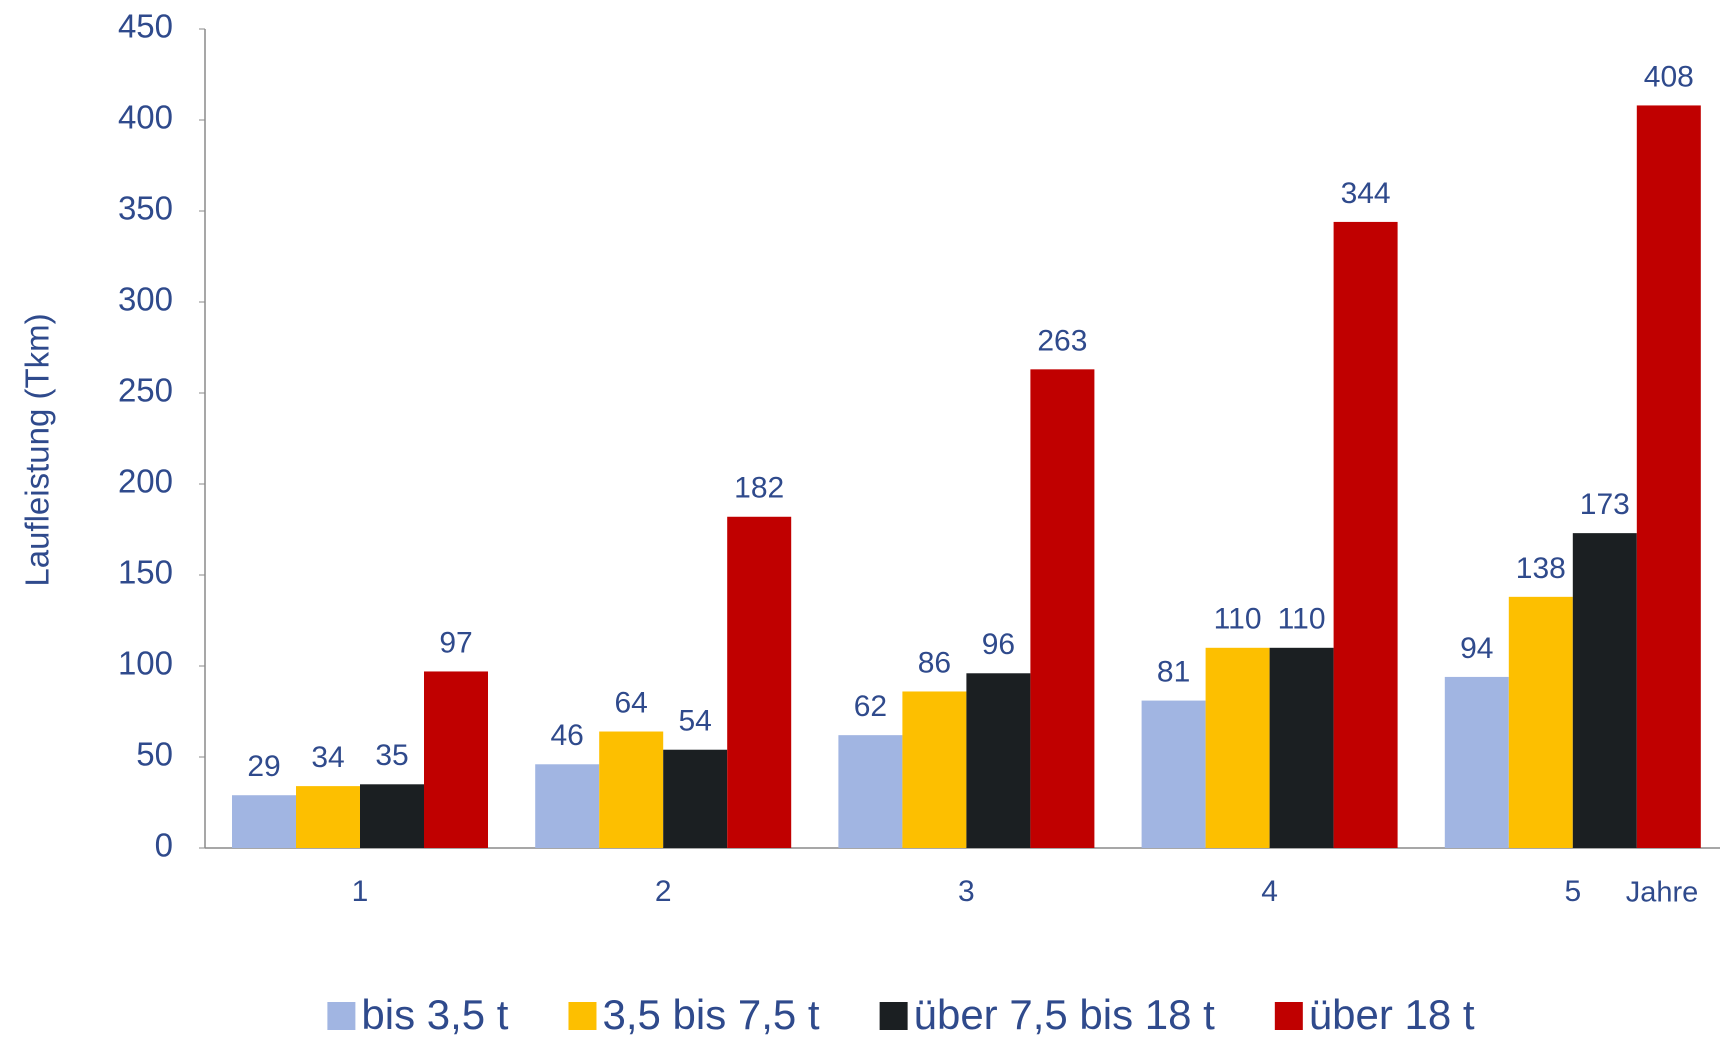 This screenshot has width=1722, height=1042. Describe the element at coordinates (1605, 504) in the screenshot. I see `data-label: 173` at that location.